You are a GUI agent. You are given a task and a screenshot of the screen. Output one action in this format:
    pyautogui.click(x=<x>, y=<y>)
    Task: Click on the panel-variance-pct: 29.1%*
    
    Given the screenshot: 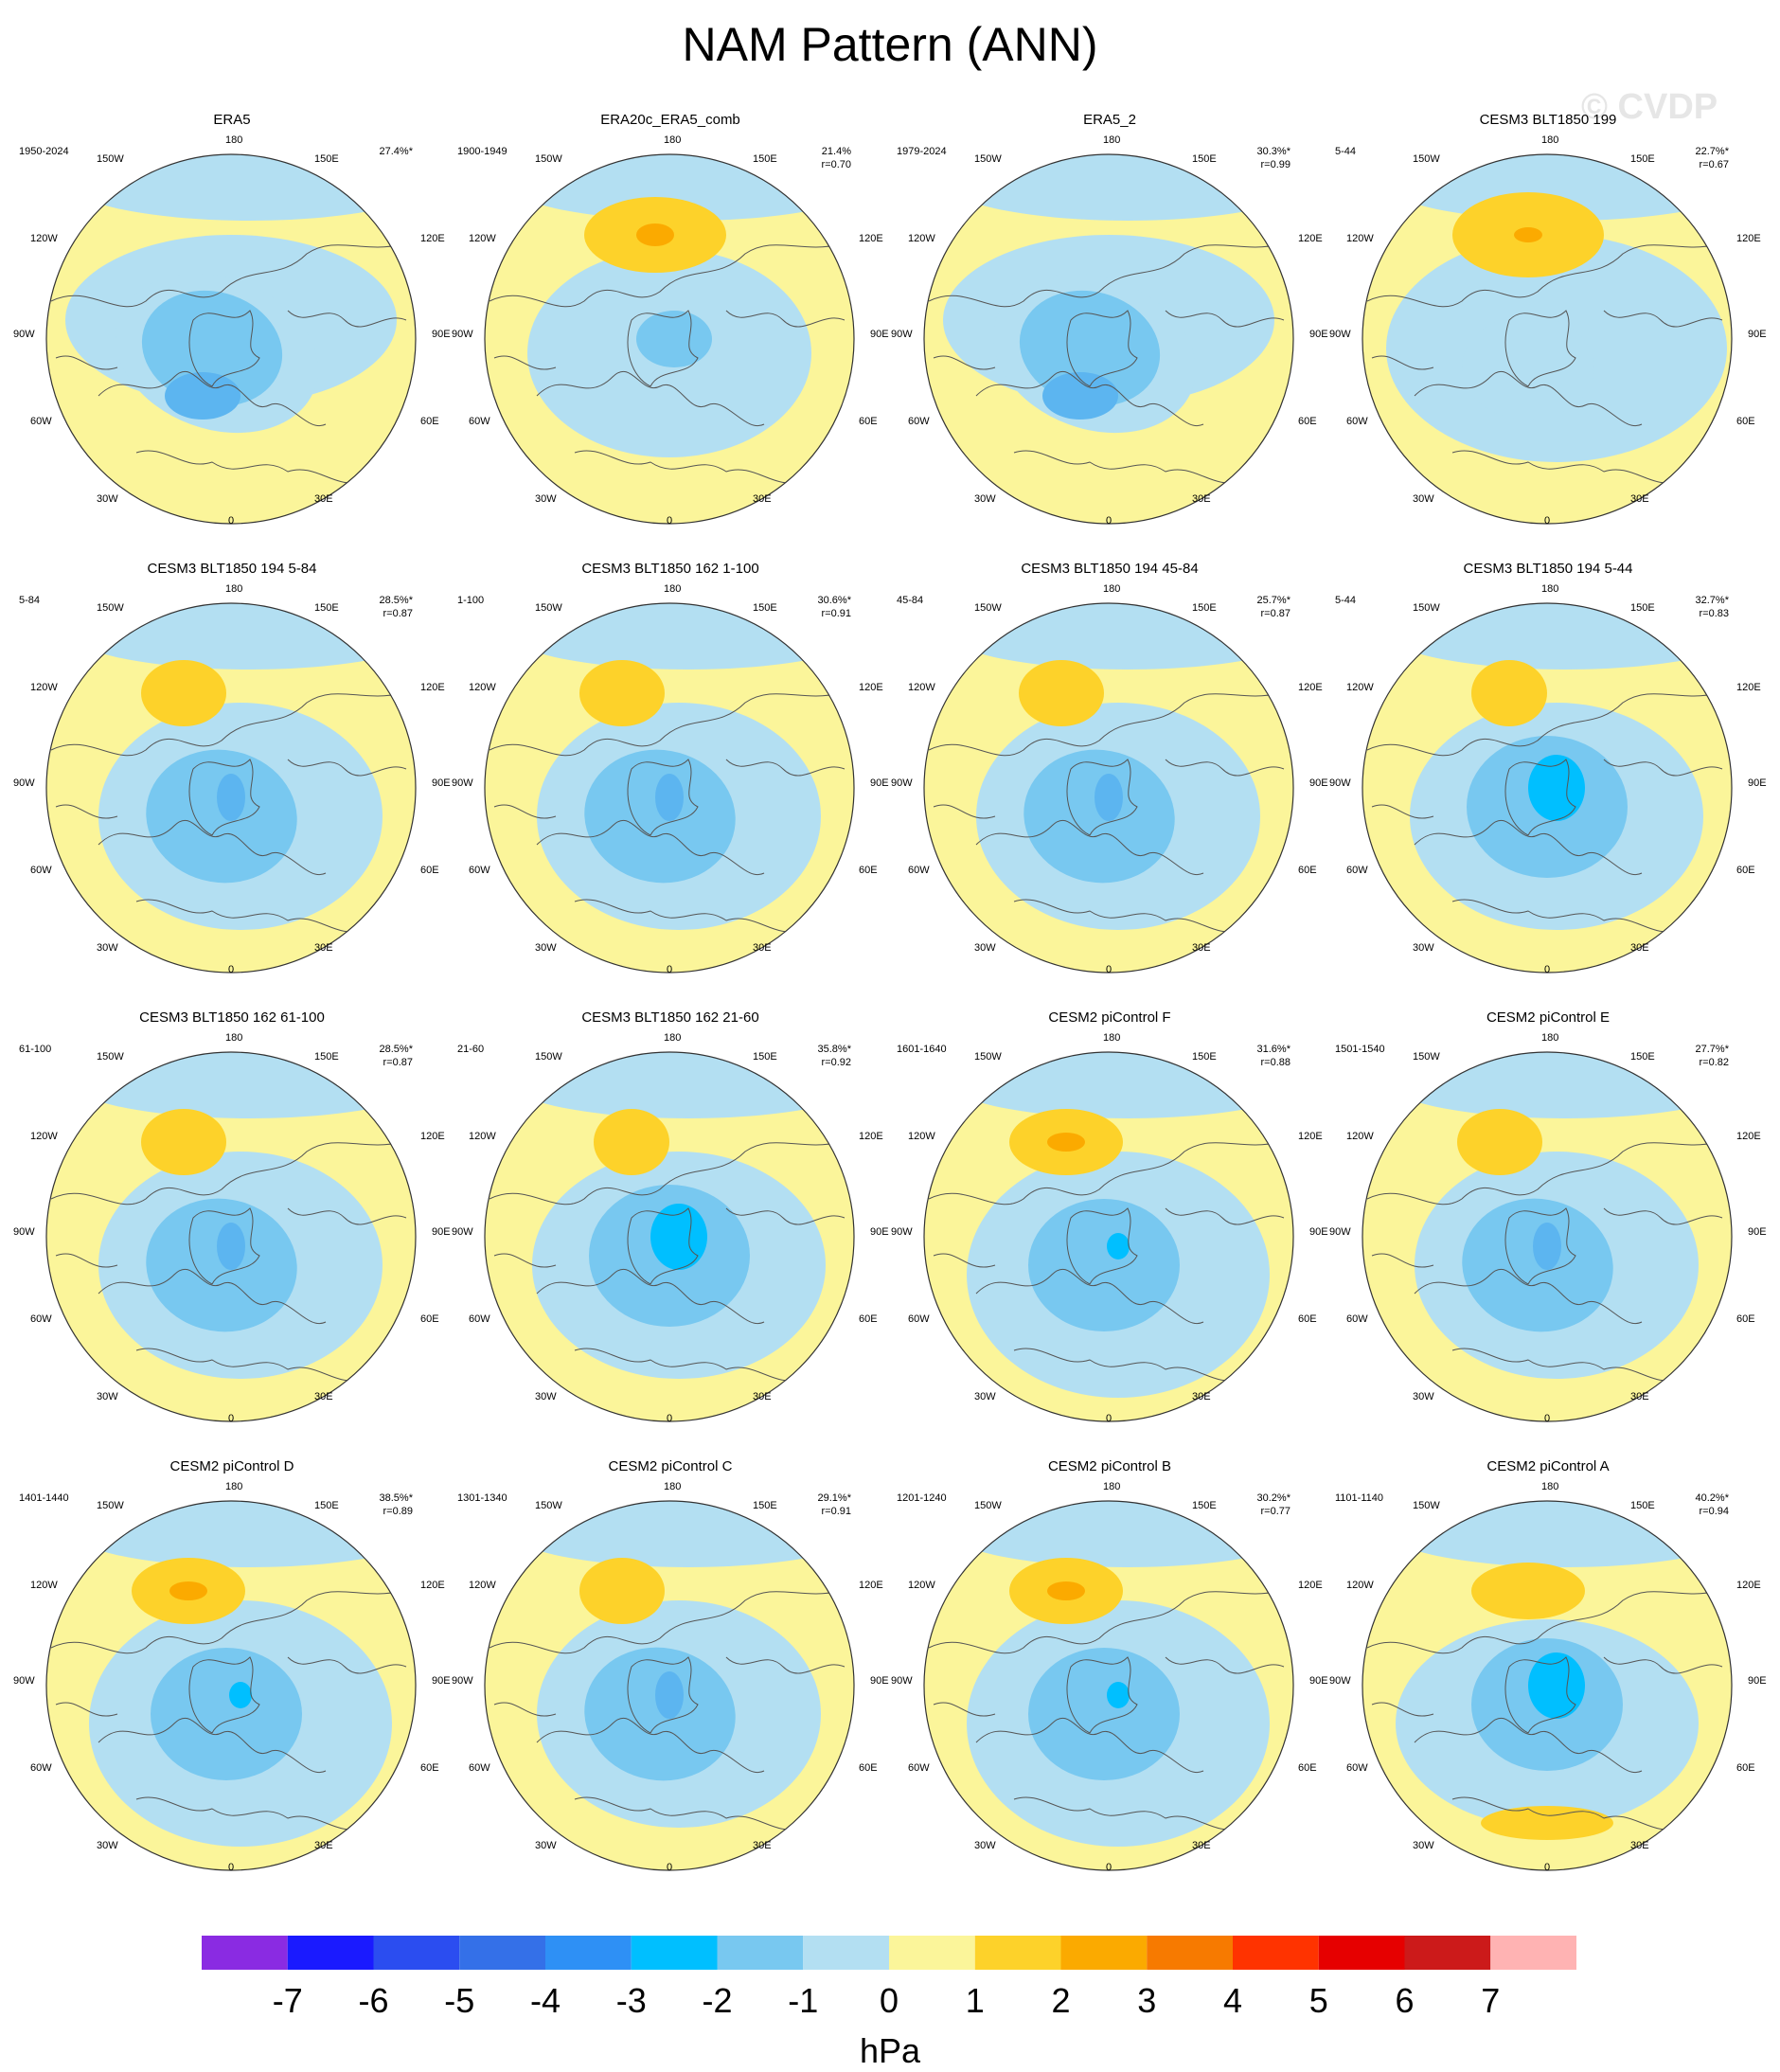 What is the action you would take?
    pyautogui.click(x=834, y=1498)
    